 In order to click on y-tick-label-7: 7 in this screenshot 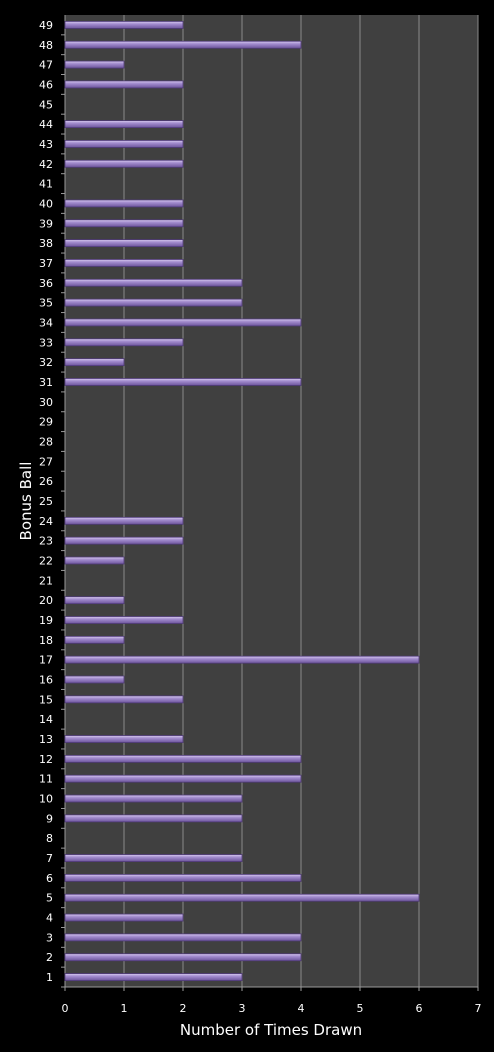, I will do `click(49, 858)`.